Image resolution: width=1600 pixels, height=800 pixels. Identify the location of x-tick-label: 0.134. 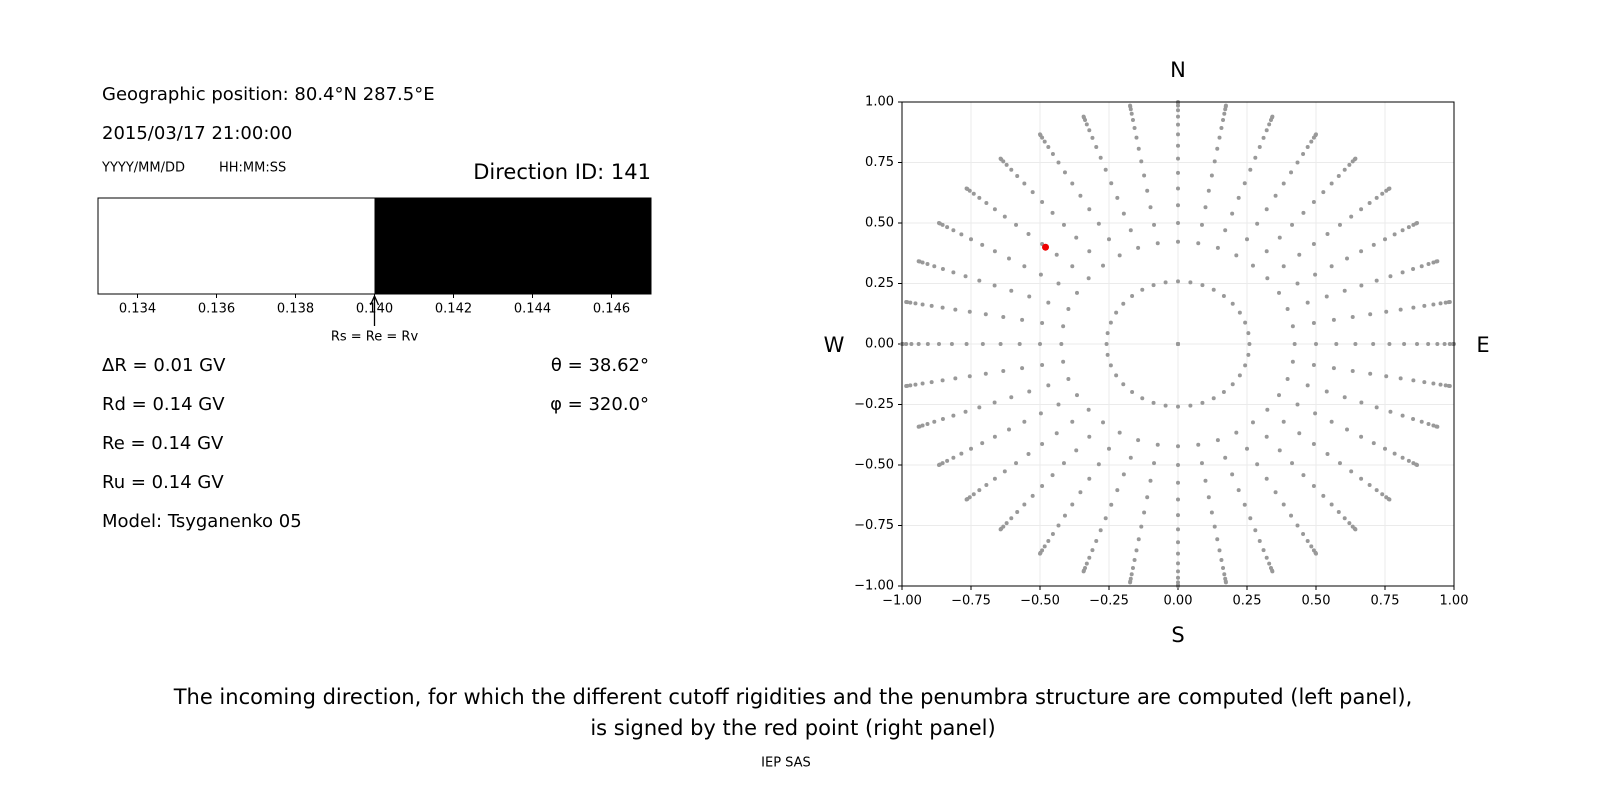
(137, 309).